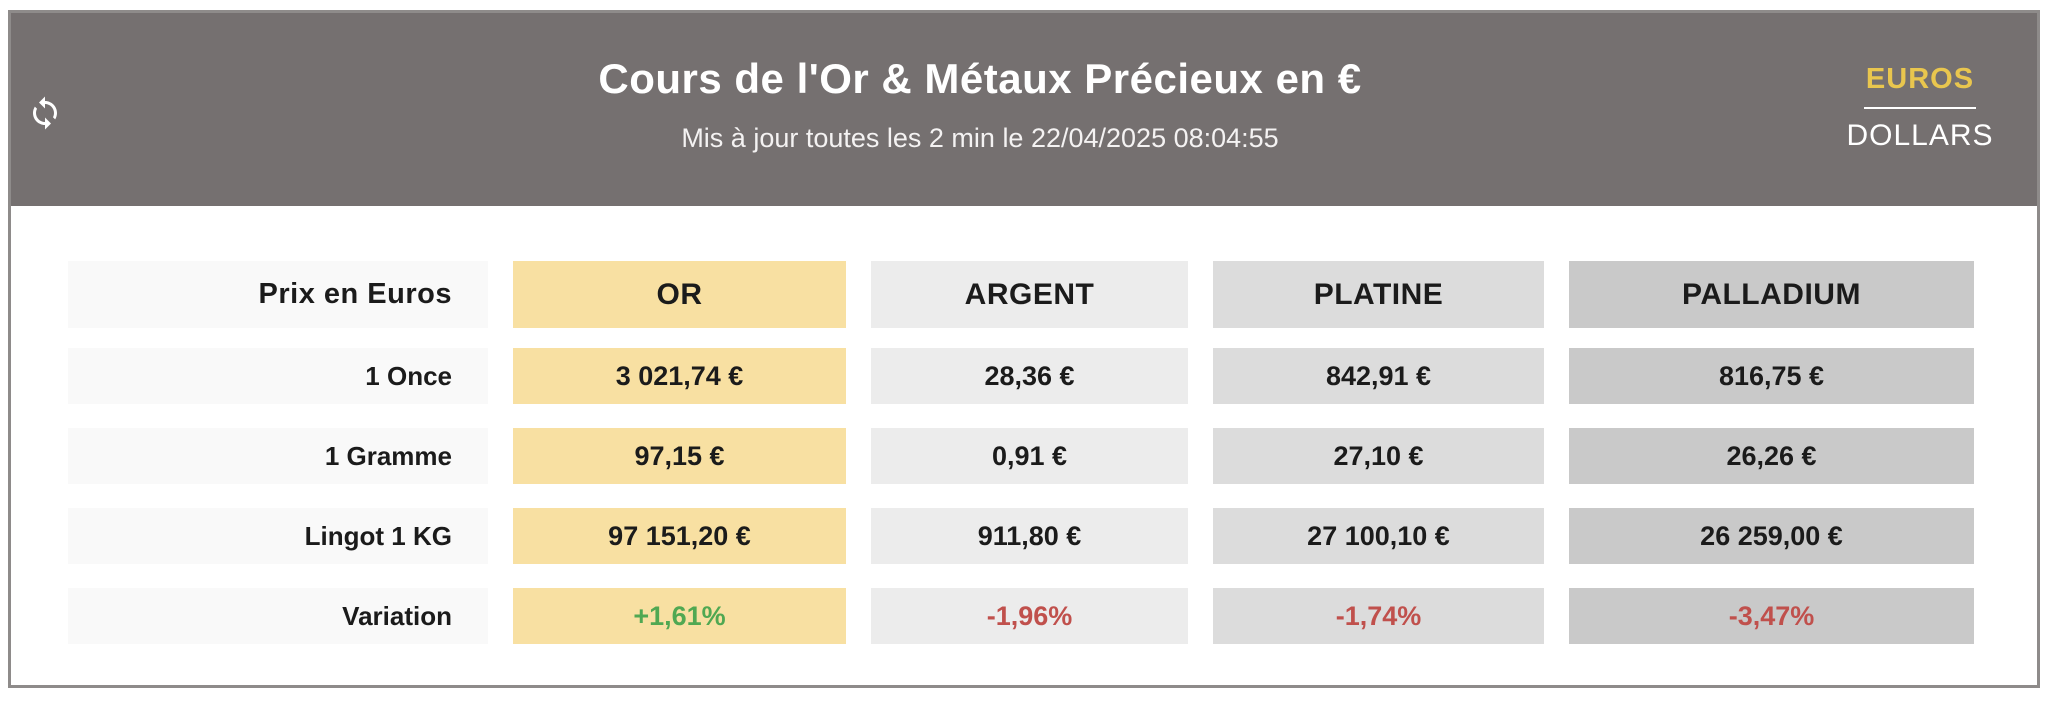 This screenshot has width=2048, height=704. What do you see at coordinates (679, 456) in the screenshot?
I see `cell-gramme-or: 97,15 €` at bounding box center [679, 456].